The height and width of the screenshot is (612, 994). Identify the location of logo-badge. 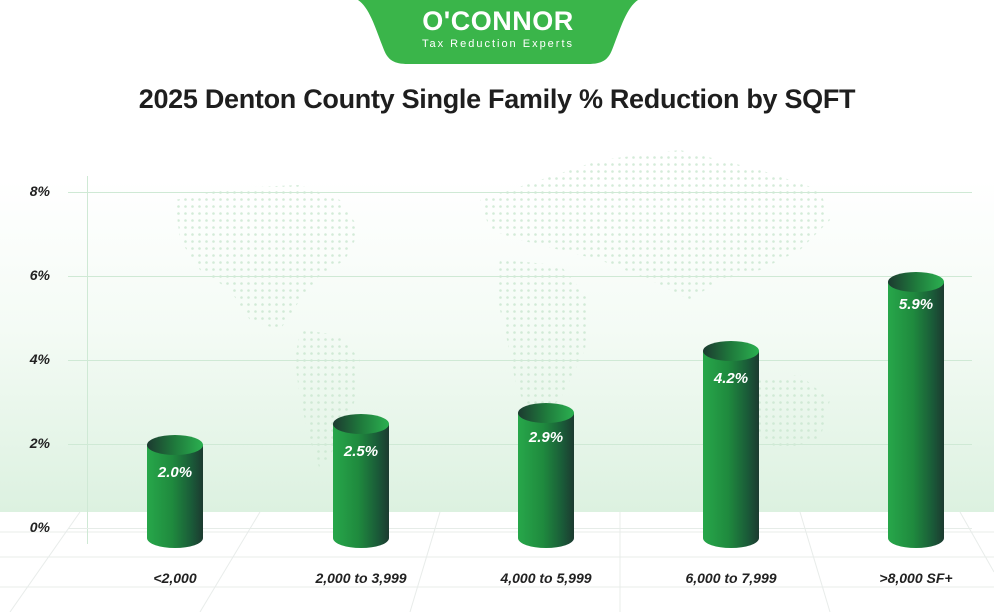
(498, 32).